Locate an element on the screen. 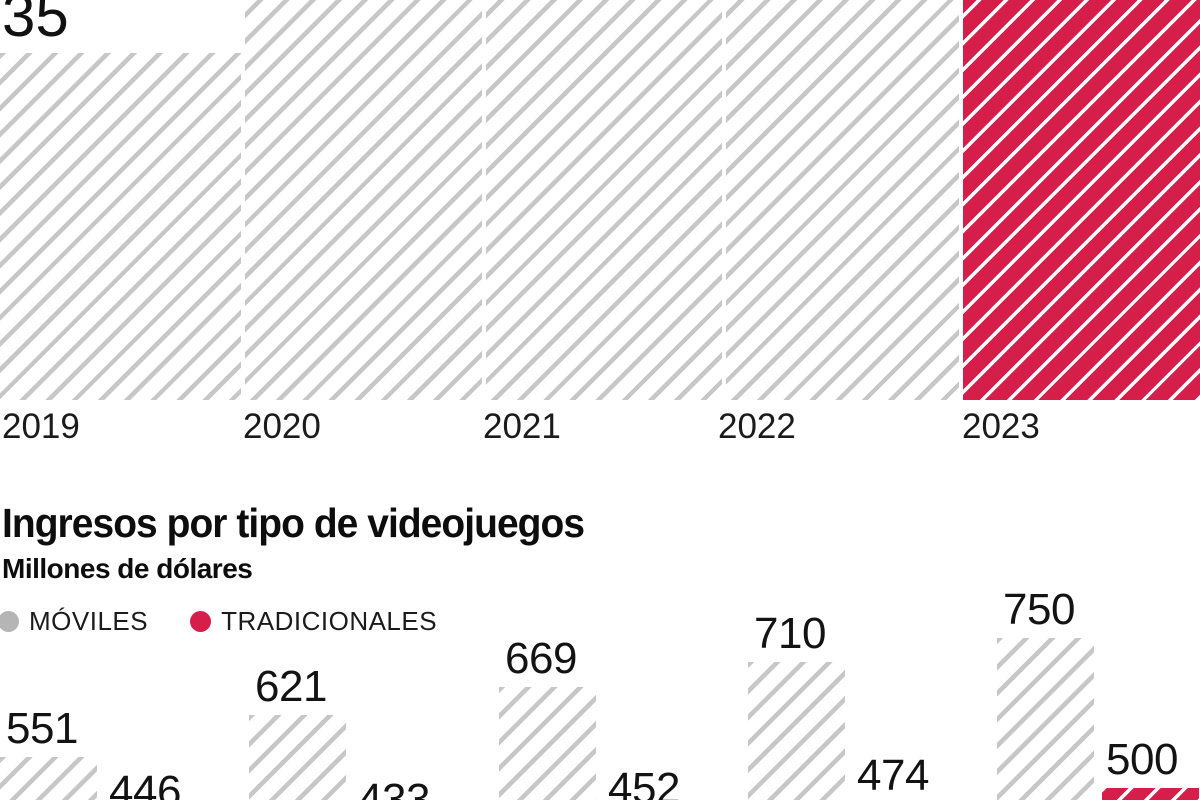  mobile-bar-2019 is located at coordinates (48, 778).